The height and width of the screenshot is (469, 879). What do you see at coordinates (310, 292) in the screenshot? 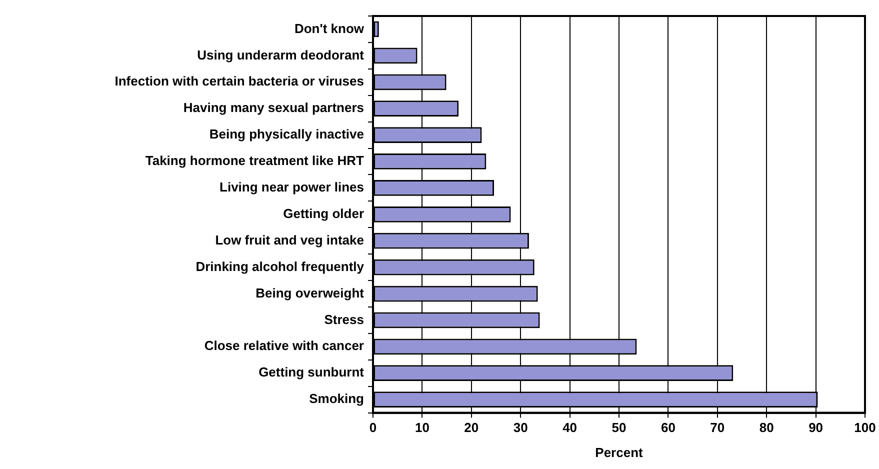
I see `y-tick-label: Being overweight` at bounding box center [310, 292].